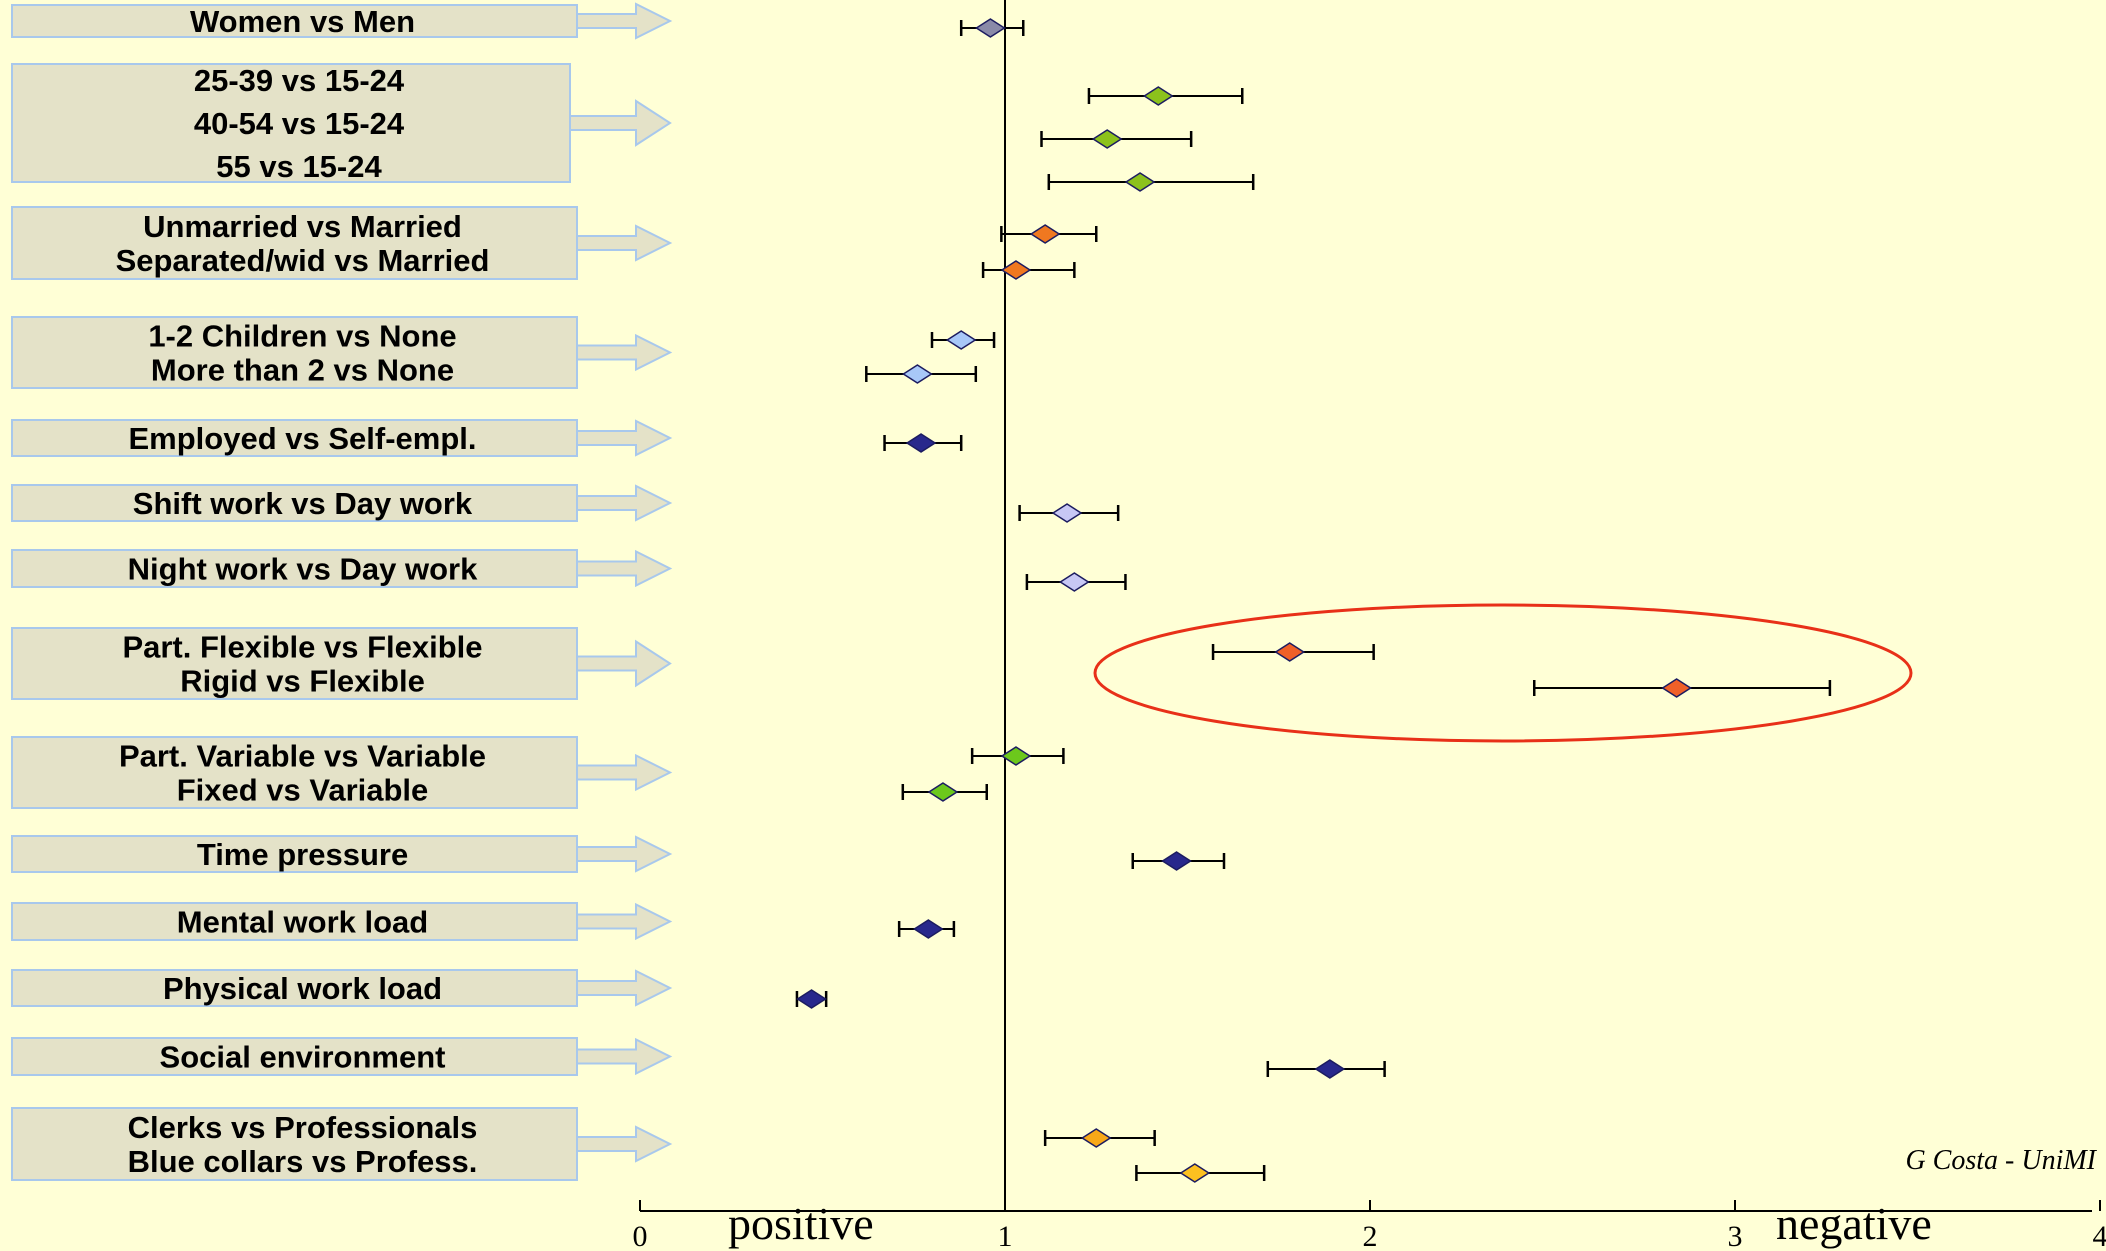 Image resolution: width=2106 pixels, height=1251 pixels. I want to click on axis-text-positive: positive, so click(801, 1223).